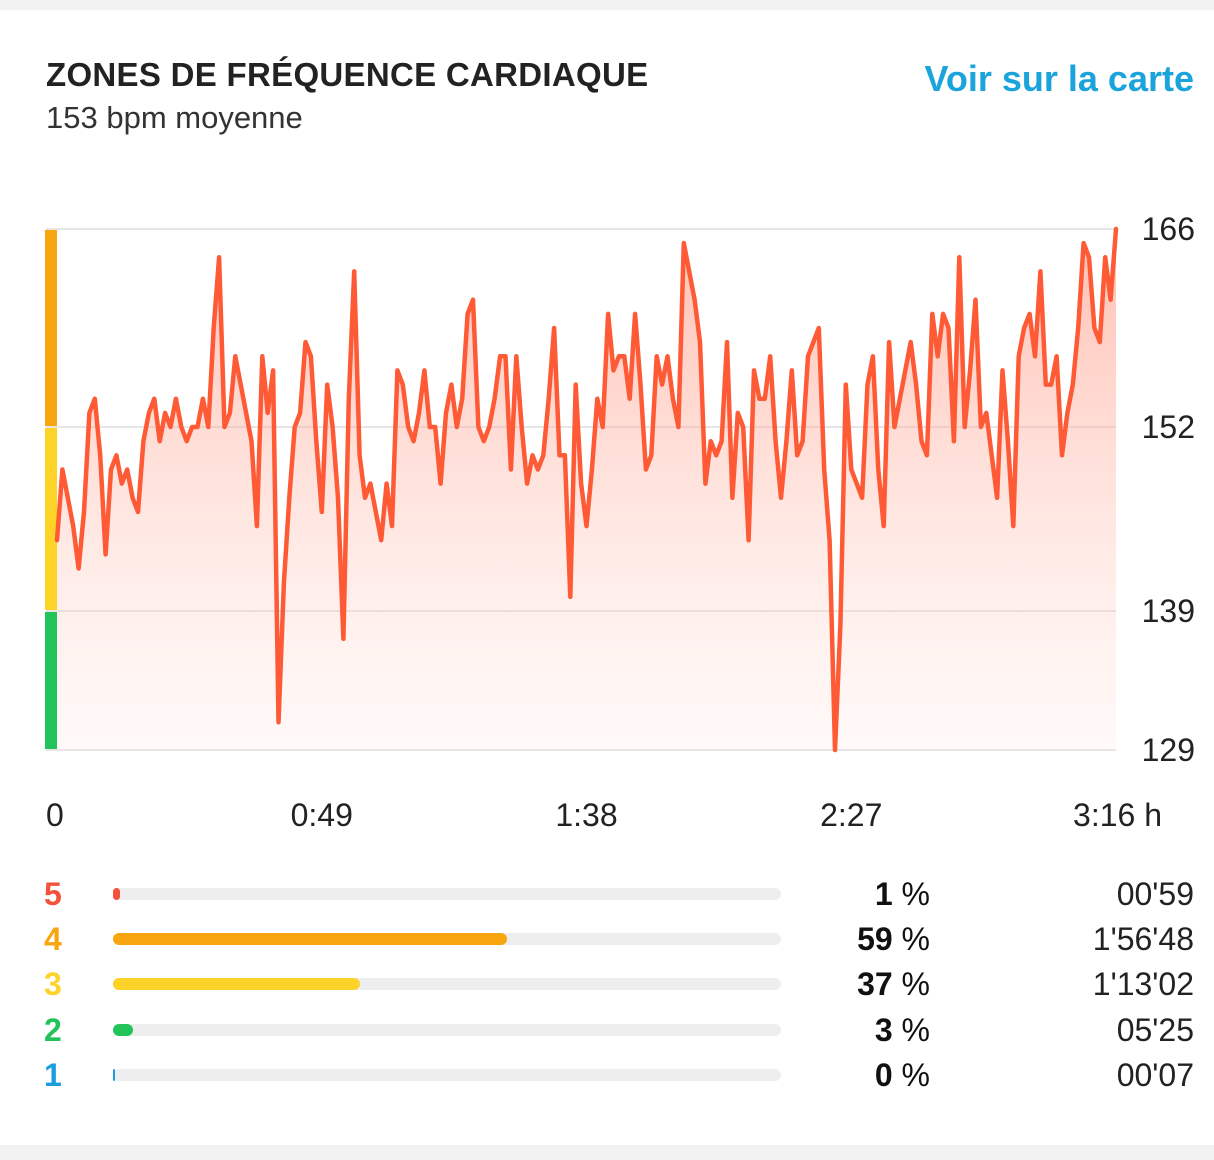 The image size is (1214, 1160). What do you see at coordinates (1143, 984) in the screenshot?
I see `zone-duration: 1'13'02` at bounding box center [1143, 984].